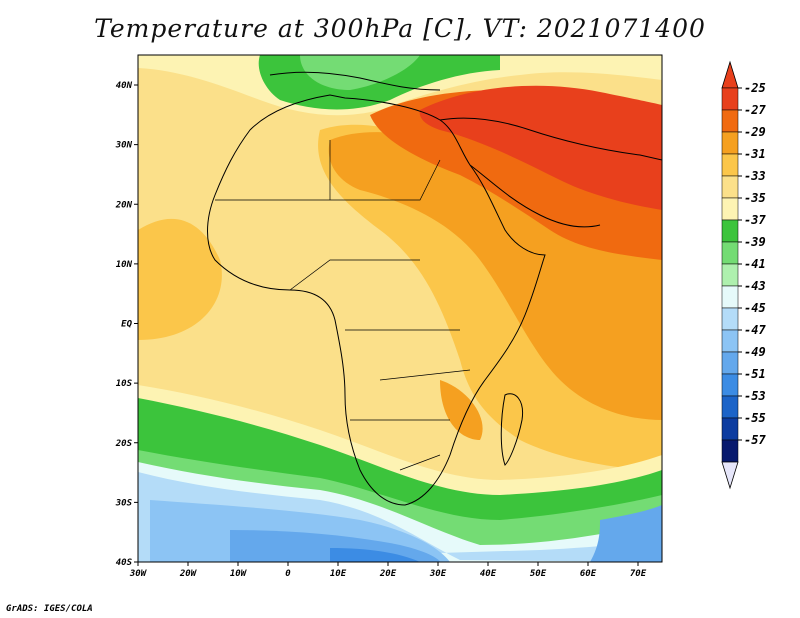  What do you see at coordinates (512, 429) in the screenshot?
I see `madagascar` at bounding box center [512, 429].